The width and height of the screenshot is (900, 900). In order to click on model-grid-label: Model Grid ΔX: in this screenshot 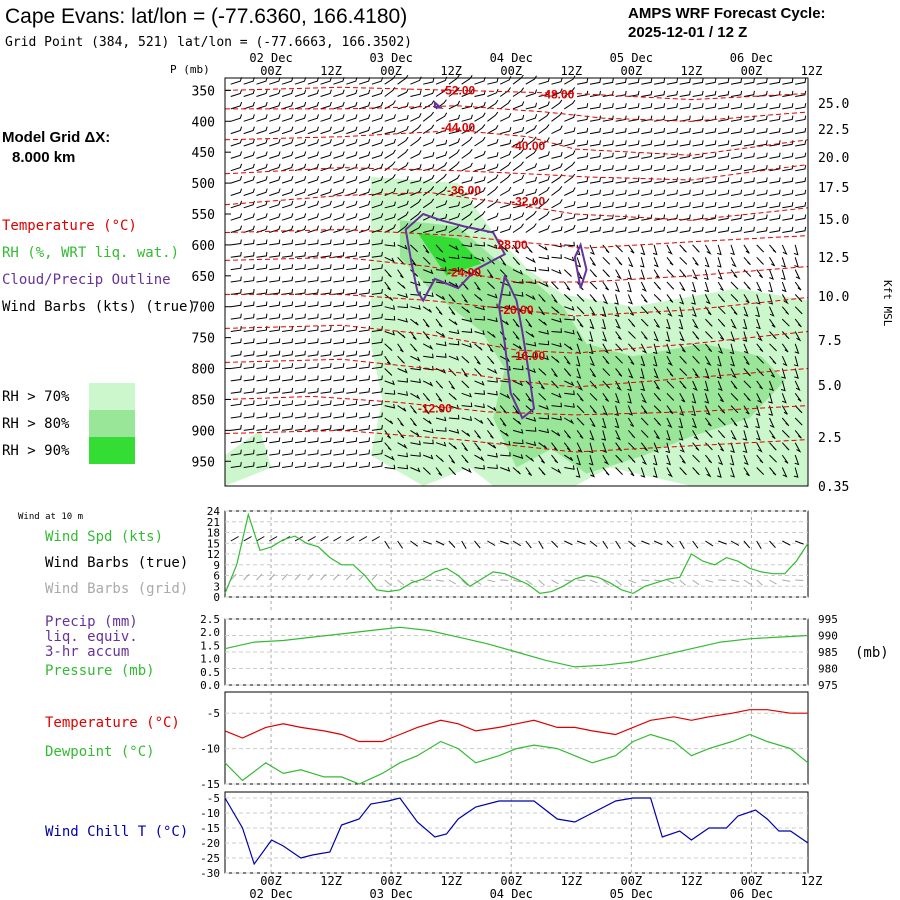, I will do `click(56, 137)`.